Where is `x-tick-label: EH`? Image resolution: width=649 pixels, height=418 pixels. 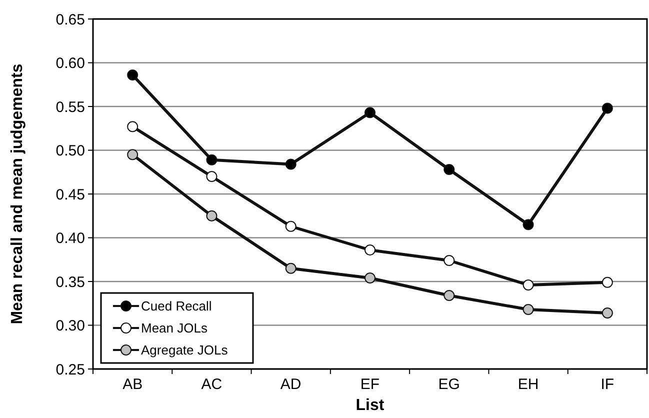 x-tick-label: EH is located at coordinates (528, 384).